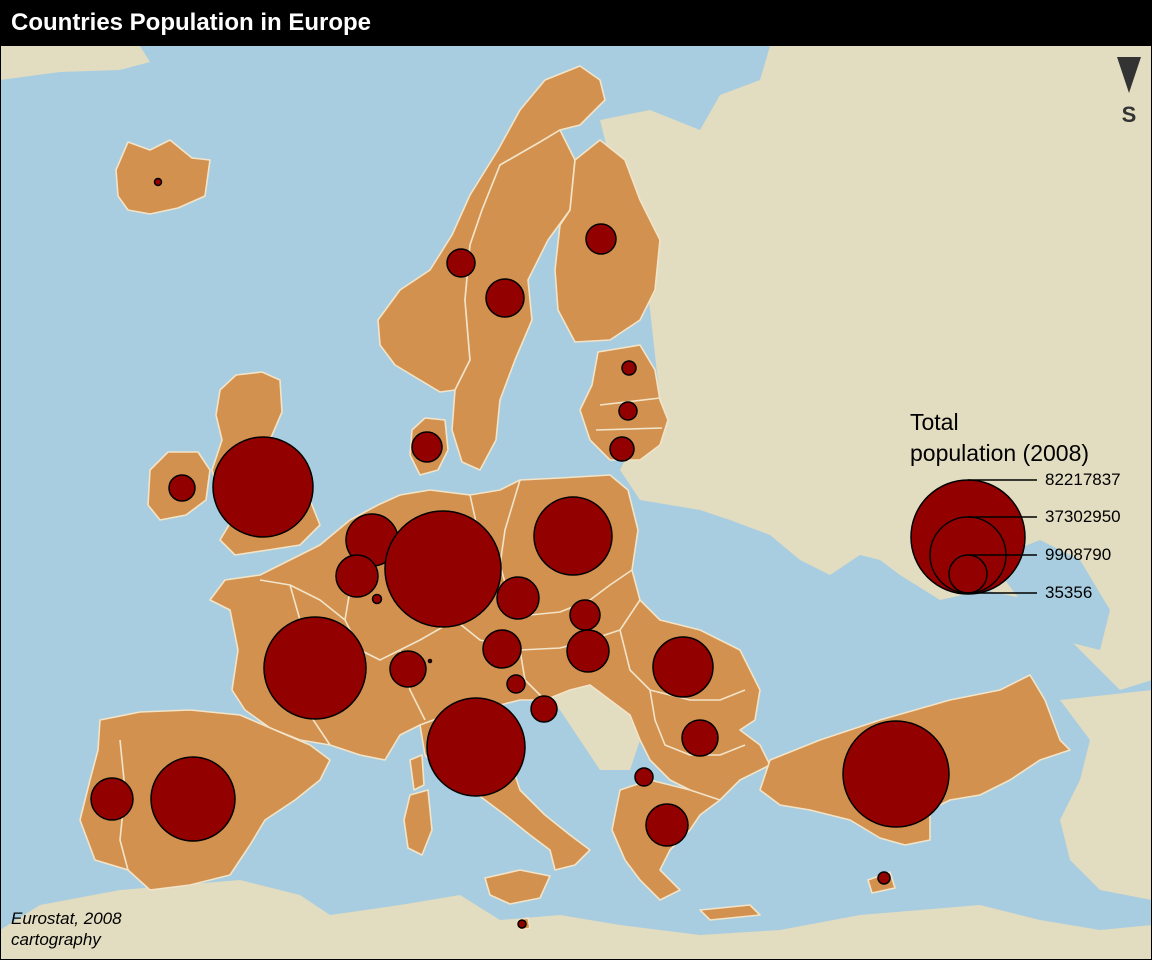  Describe the element at coordinates (112, 799) in the screenshot. I see `symbol-portugal` at that location.